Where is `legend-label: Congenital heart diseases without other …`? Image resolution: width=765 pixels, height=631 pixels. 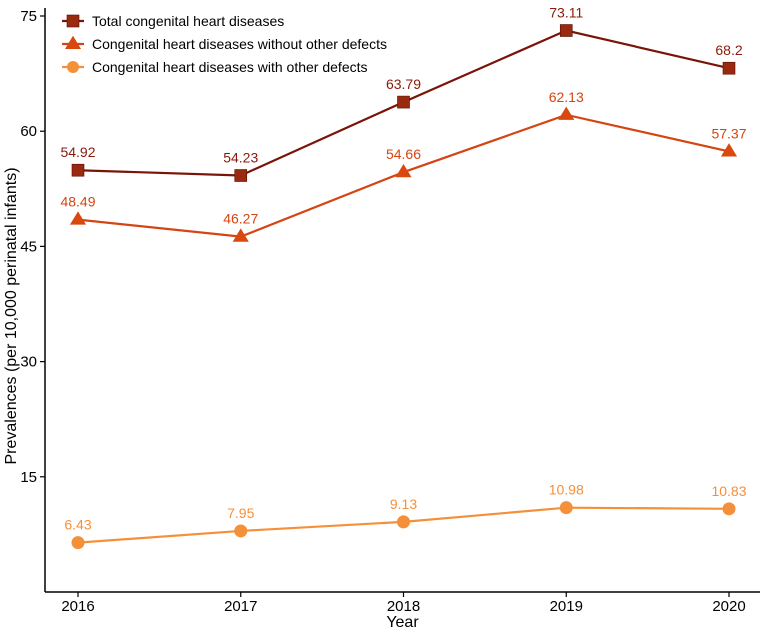
legend-label: Congenital heart diseases without other … is located at coordinates (239, 44).